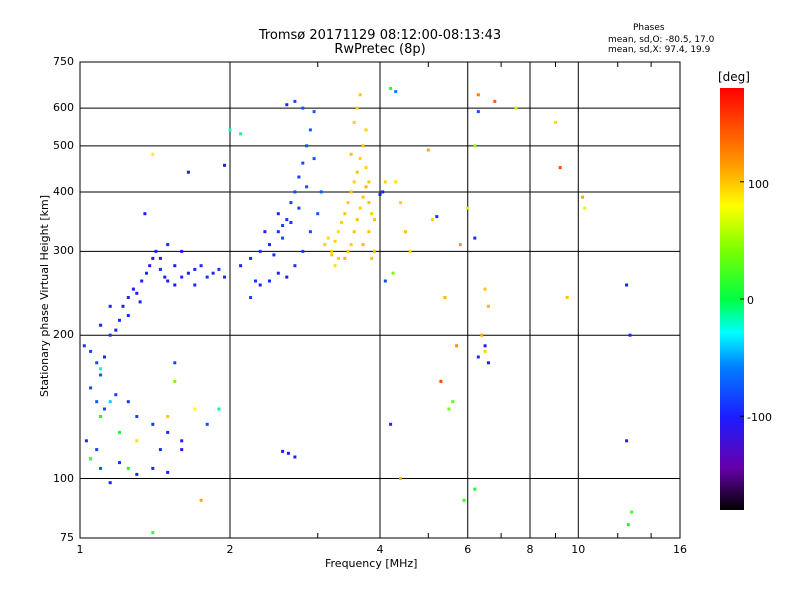 This screenshot has height=600, width=800. What do you see at coordinates (44, 295) in the screenshot?
I see `y-axis-label-text: Stationary phase Virtual Height [km]` at bounding box center [44, 295].